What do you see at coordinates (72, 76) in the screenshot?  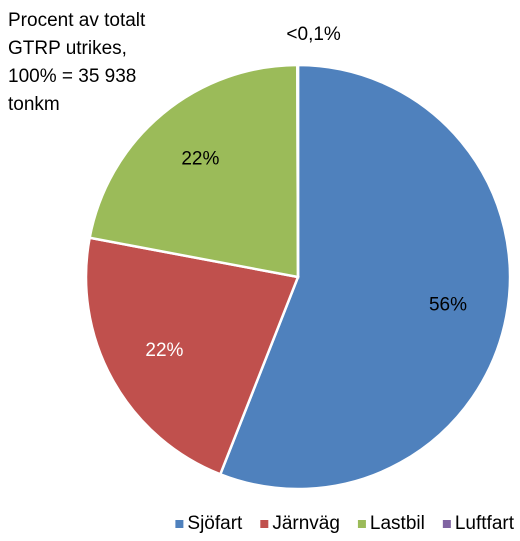 I see `chart-title: 100% = 35 938` at bounding box center [72, 76].